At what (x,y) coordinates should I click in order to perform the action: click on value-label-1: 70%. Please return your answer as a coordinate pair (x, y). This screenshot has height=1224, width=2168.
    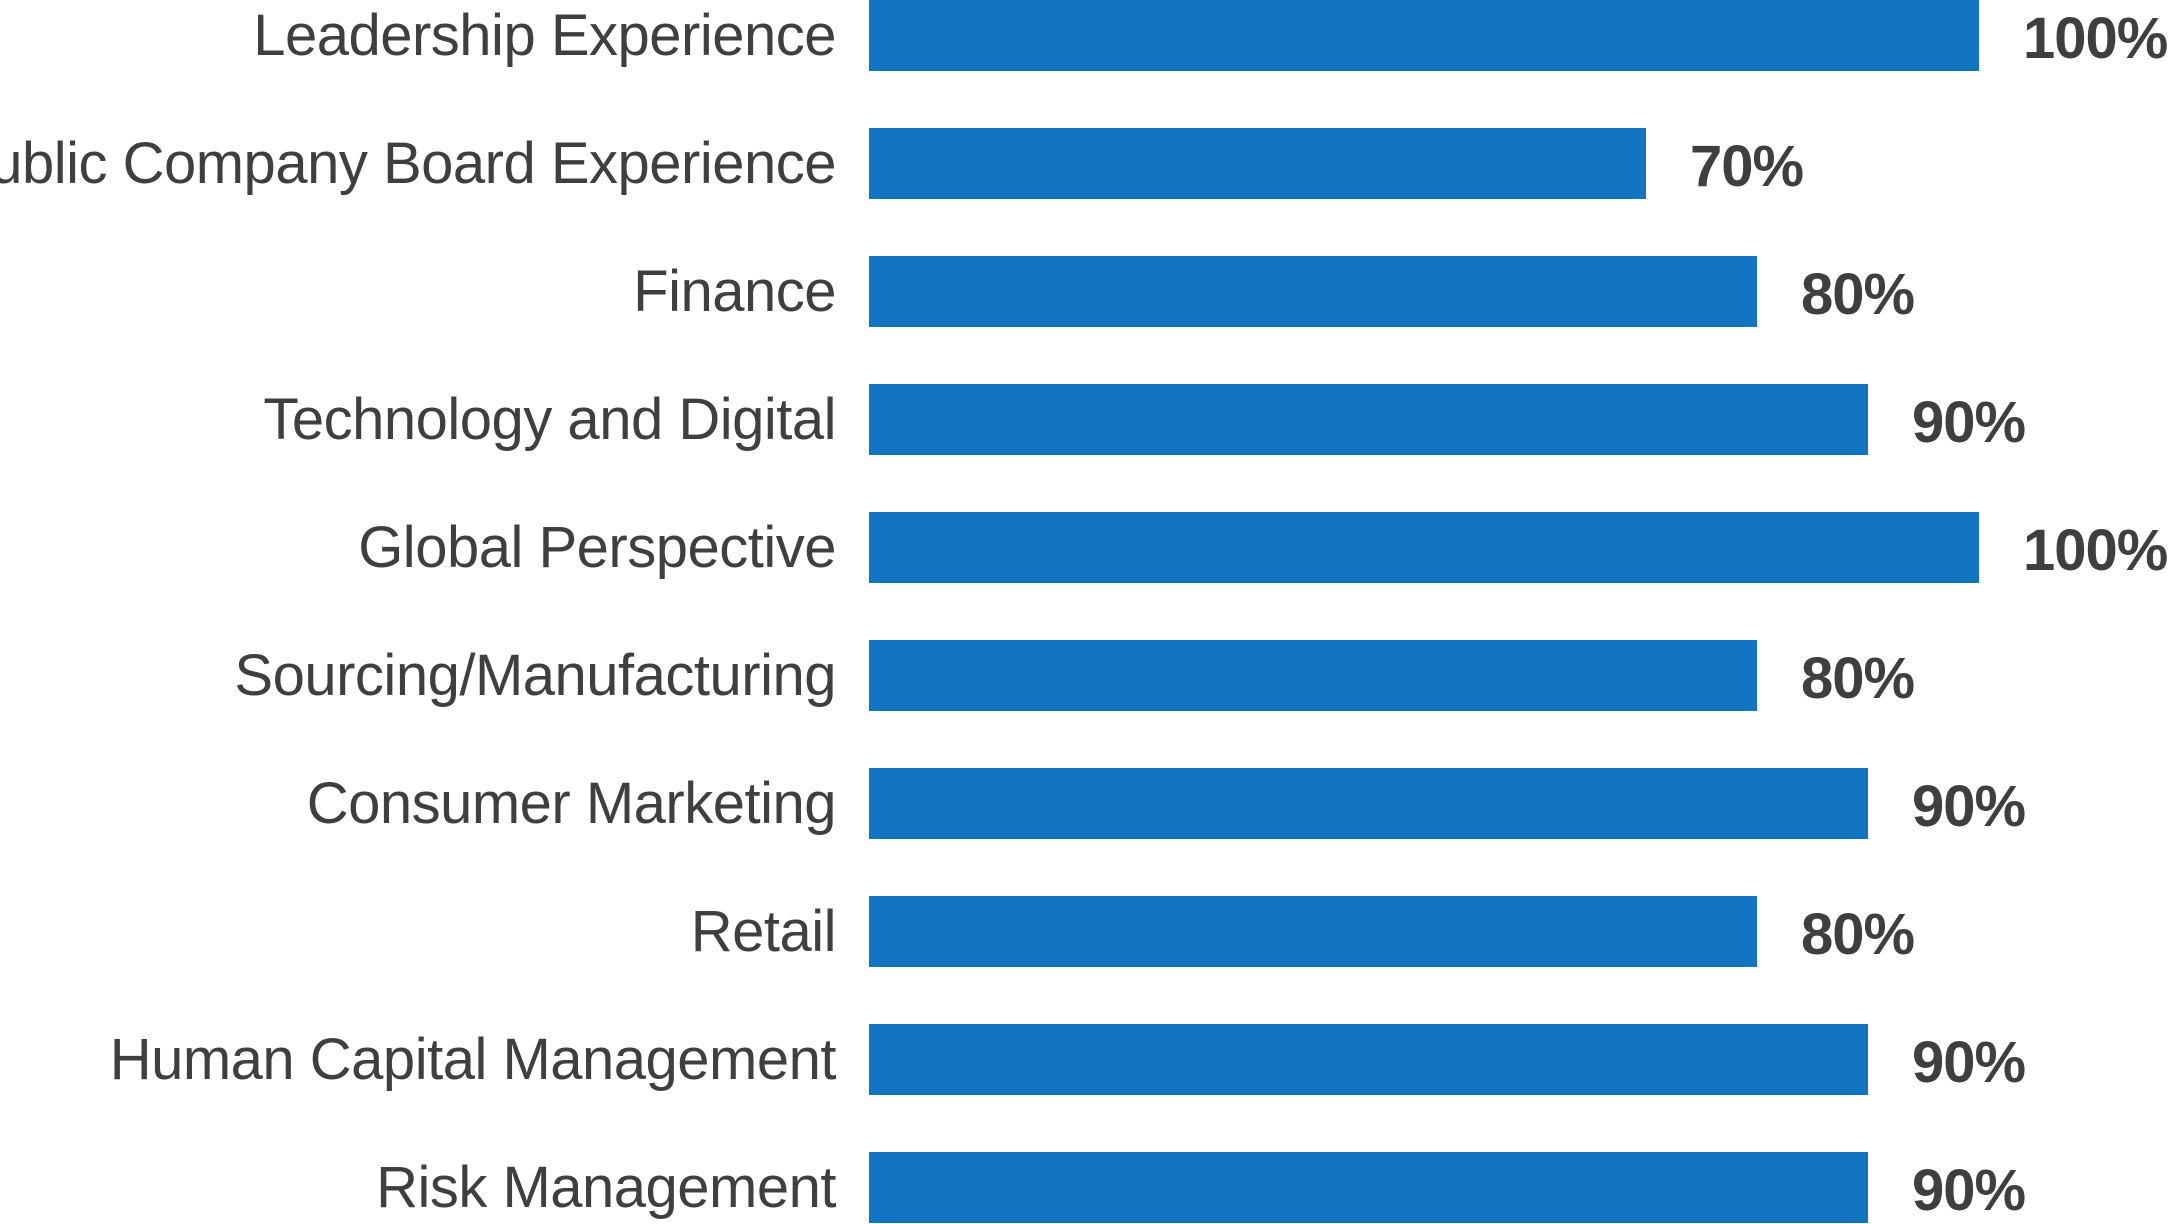
    Looking at the image, I should click on (1747, 166).